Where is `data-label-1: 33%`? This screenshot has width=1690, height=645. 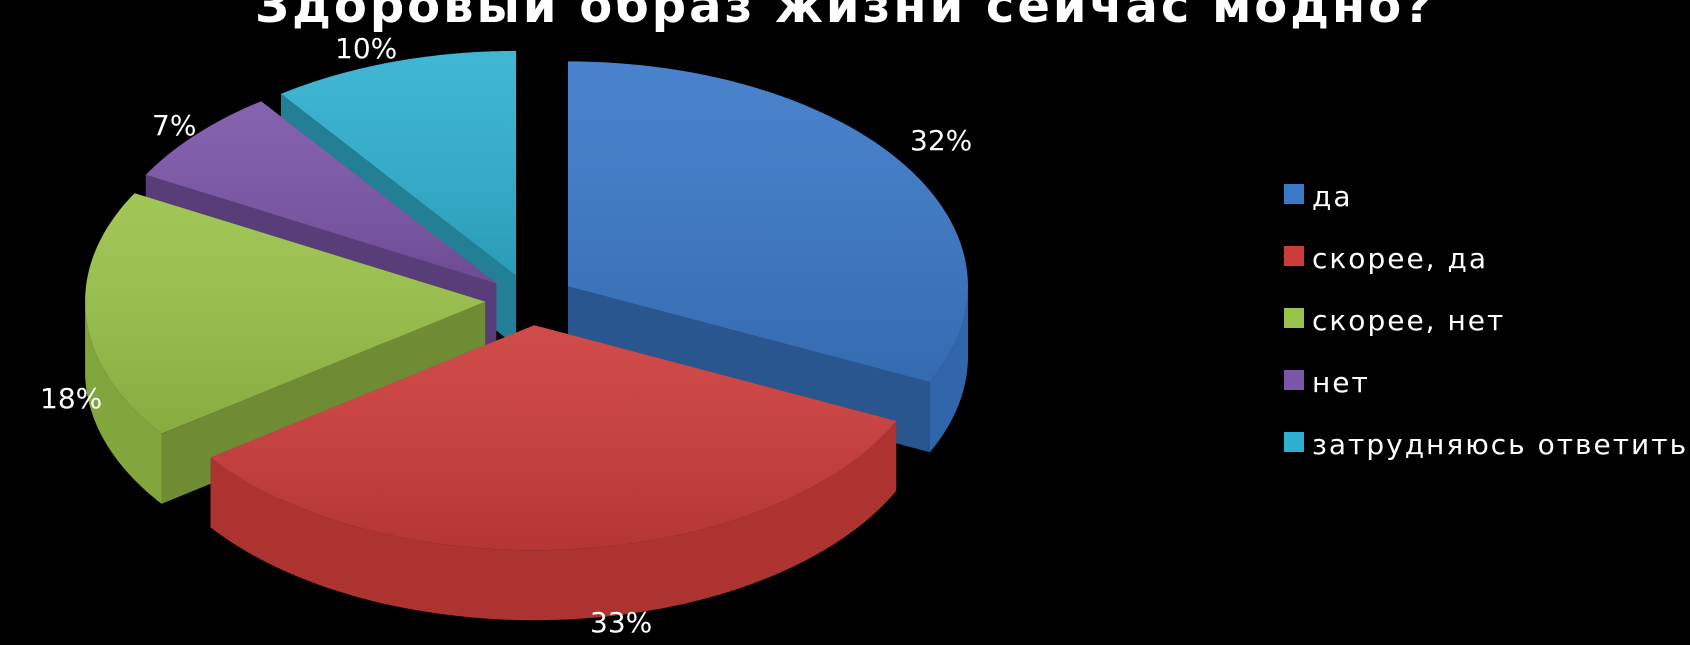 data-label-1: 33% is located at coordinates (621, 622).